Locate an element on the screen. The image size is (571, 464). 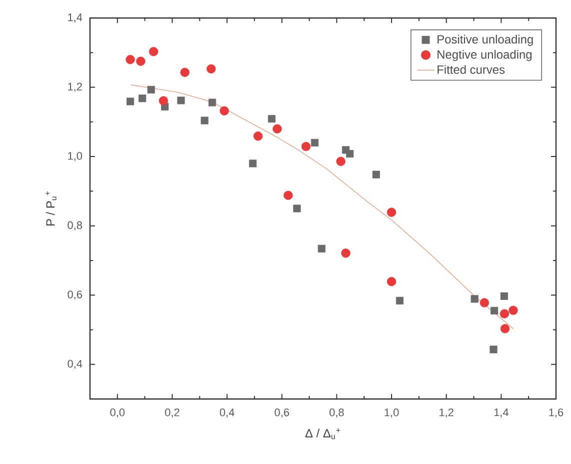
y-tick-label: 0,4 is located at coordinates (75, 364).